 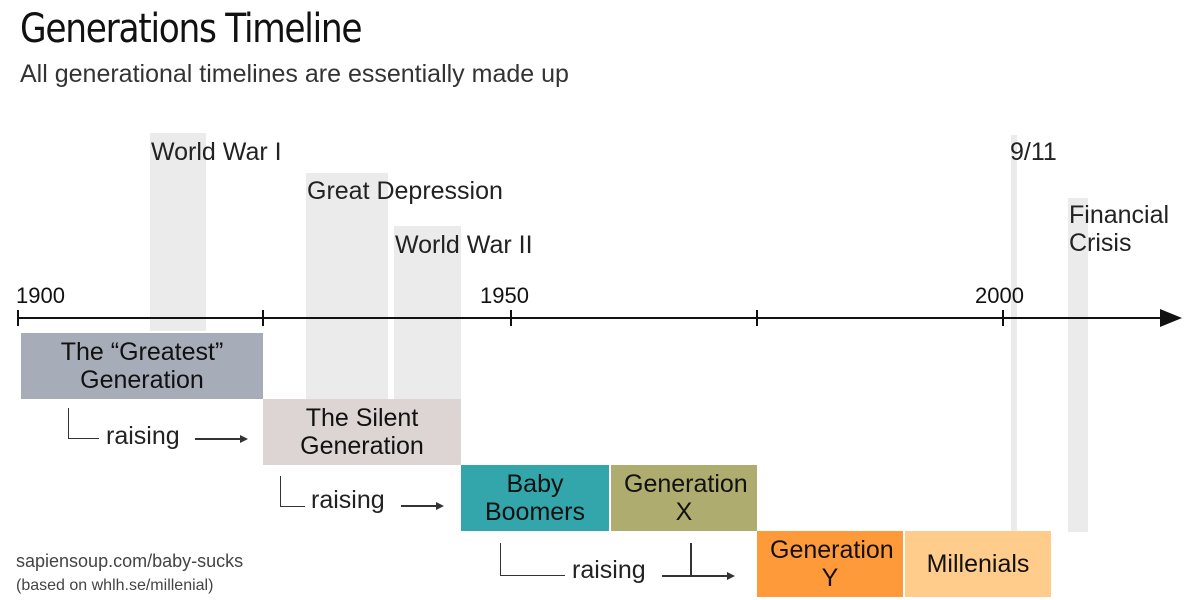 I want to click on generation-label: Generation Y, so click(x=832, y=564).